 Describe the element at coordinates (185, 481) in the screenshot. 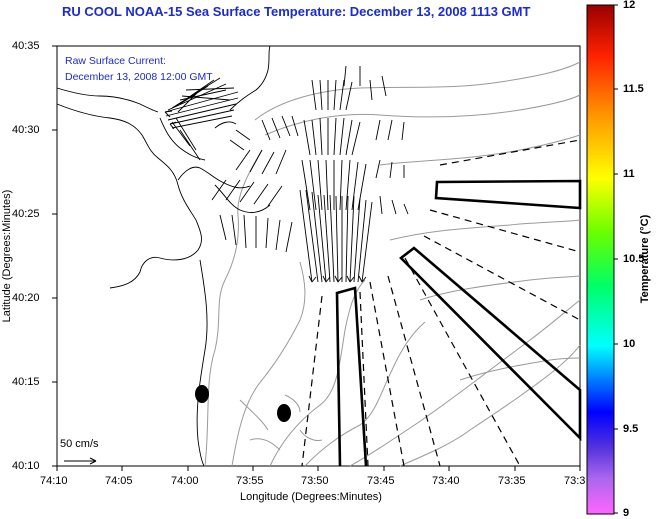

I see `x-tick-label: 74:00` at that location.